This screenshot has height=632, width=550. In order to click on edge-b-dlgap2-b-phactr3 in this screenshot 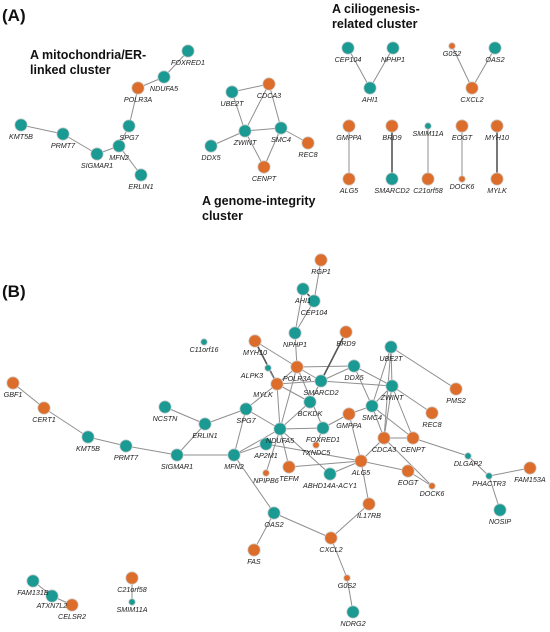, I will do `click(478, 466)`.